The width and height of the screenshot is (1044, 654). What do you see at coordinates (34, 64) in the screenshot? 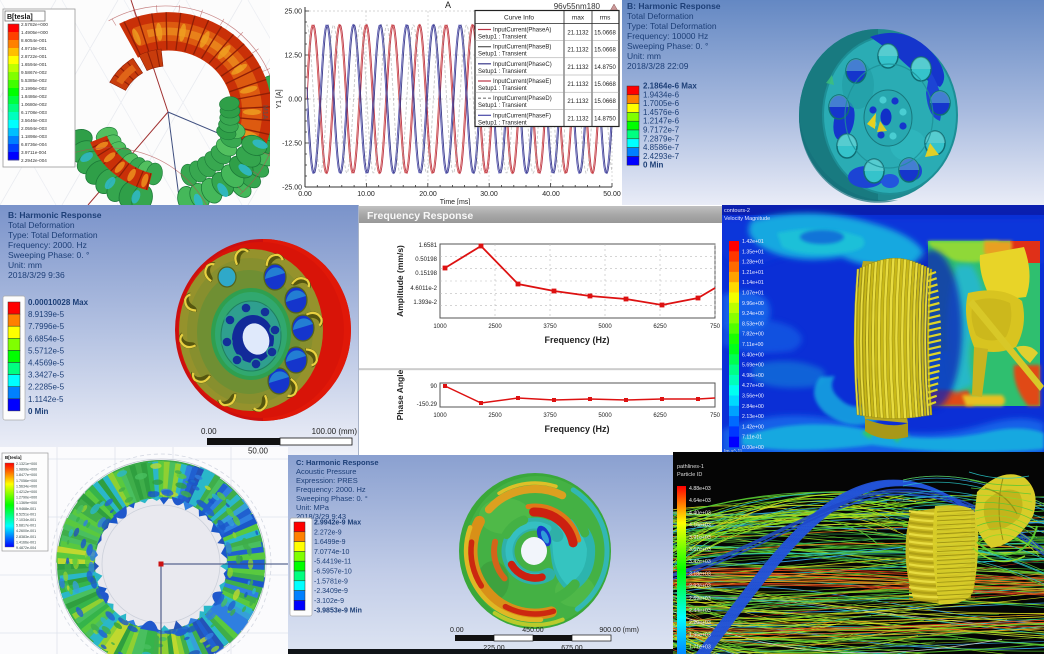
I see `svg-text: 1.6594e-001` at bounding box center [34, 64].